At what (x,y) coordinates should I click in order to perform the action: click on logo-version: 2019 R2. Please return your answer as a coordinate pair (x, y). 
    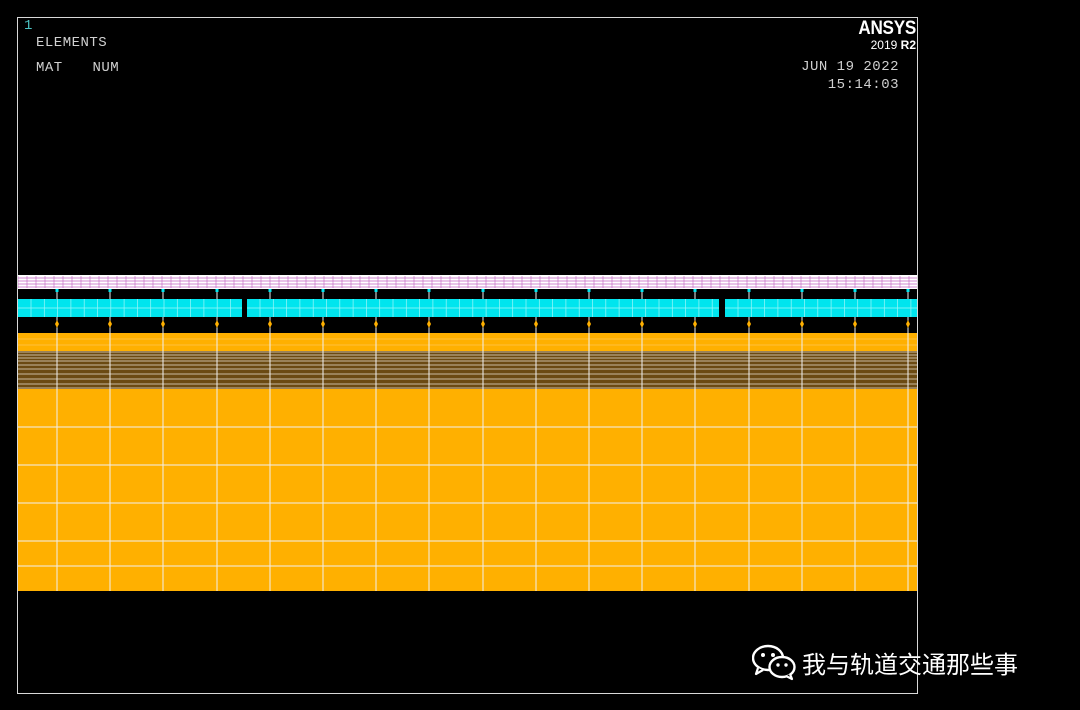
    Looking at the image, I should click on (884, 45).